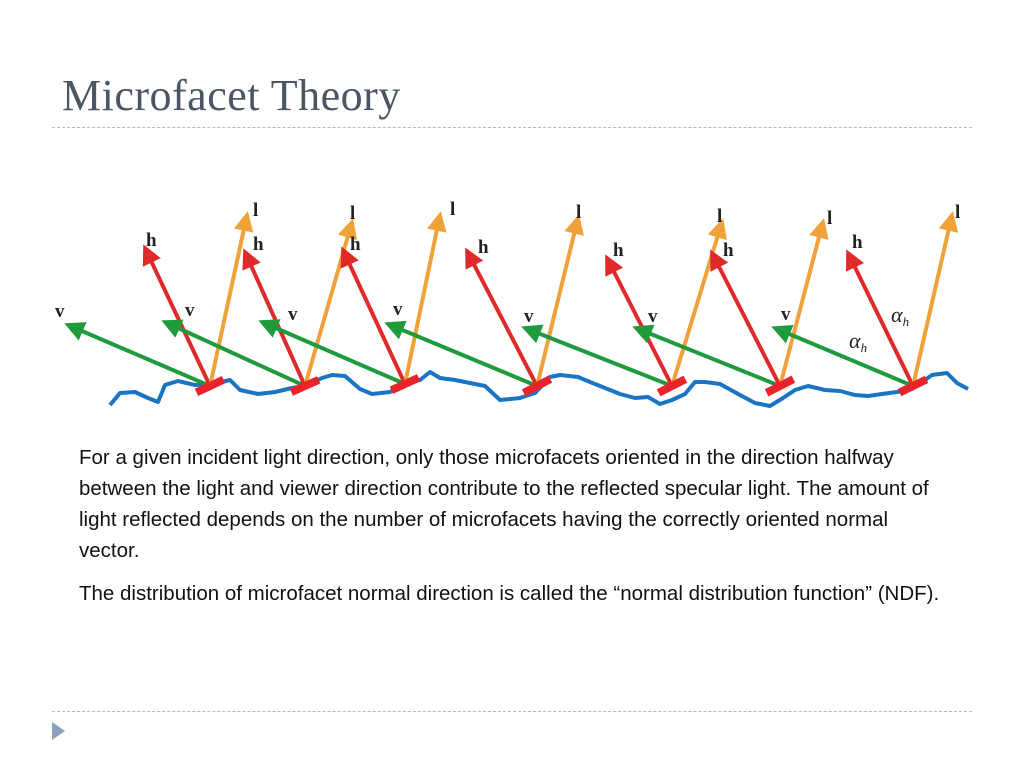  Describe the element at coordinates (352, 213) in the screenshot. I see `light-vector-label-6: l` at that location.